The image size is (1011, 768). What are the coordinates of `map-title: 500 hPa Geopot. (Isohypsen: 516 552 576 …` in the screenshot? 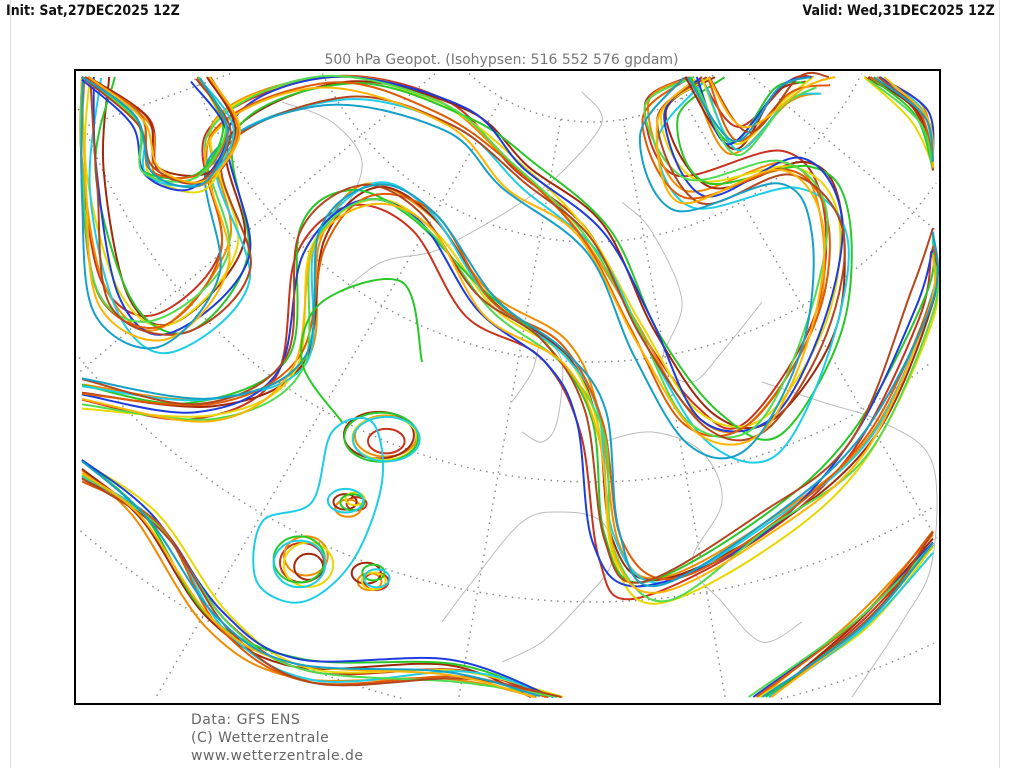 It's located at (505, 60).